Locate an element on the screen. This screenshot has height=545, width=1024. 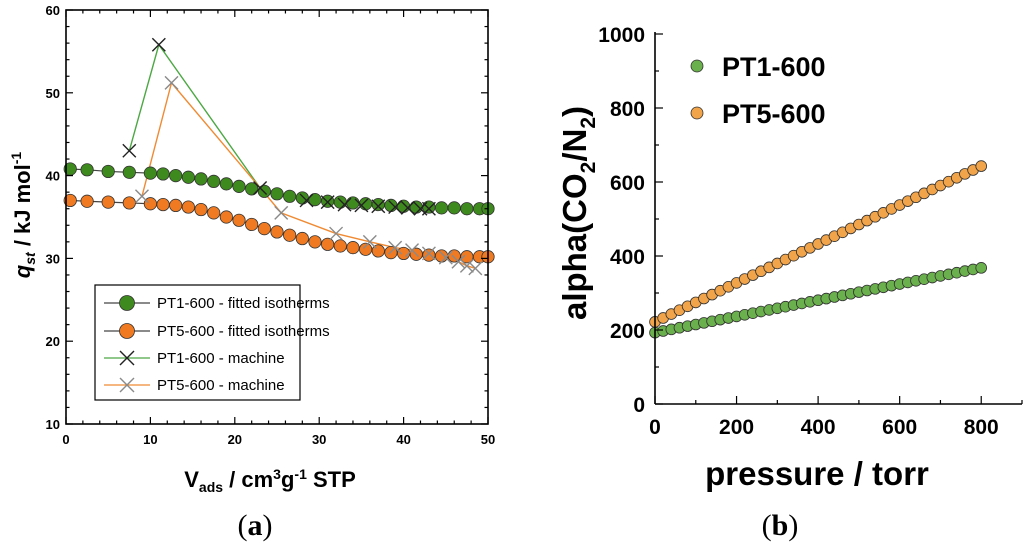
legend-label: PT1-600 is located at coordinates (774, 67).